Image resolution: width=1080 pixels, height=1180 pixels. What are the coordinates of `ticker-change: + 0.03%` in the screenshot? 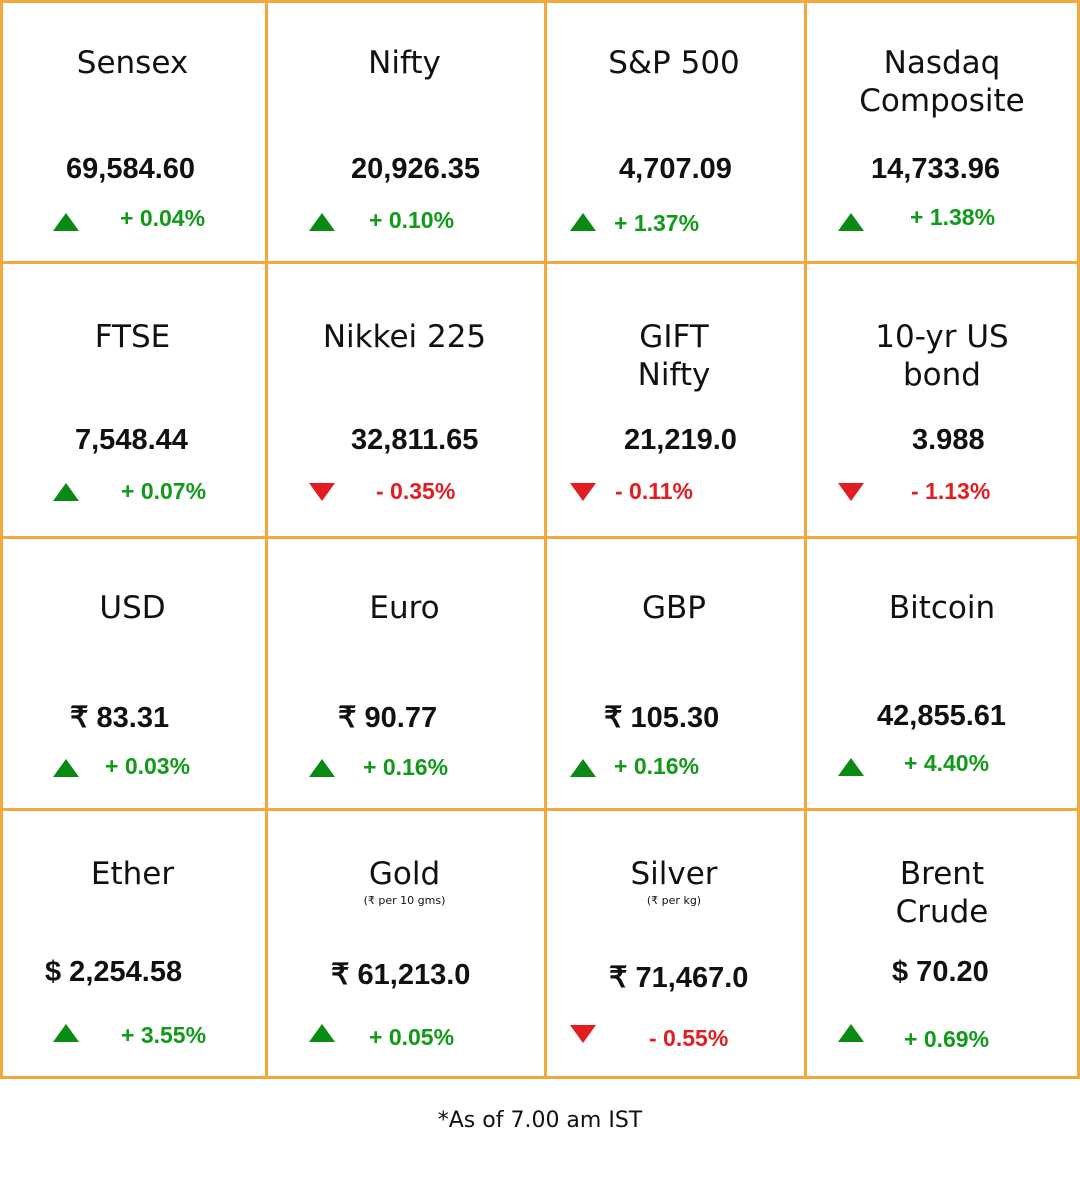 It's located at (148, 766).